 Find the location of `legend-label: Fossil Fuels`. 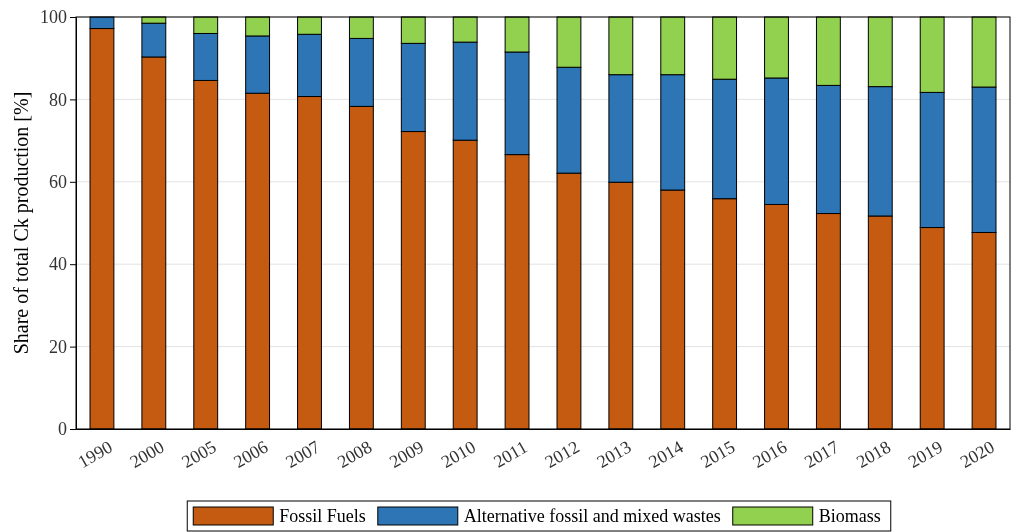

legend-label: Fossil Fuels is located at coordinates (322, 516).